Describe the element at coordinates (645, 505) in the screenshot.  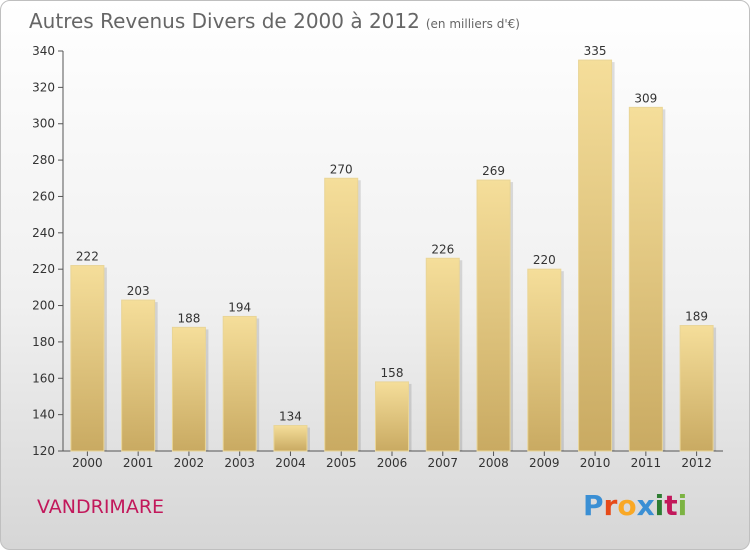
I see `logo-letter: x` at that location.